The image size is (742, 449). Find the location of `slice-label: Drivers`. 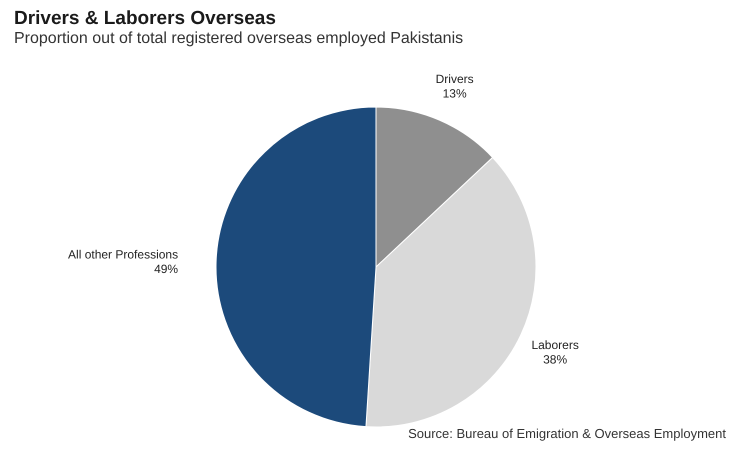

slice-label: Drivers is located at coordinates (455, 79).